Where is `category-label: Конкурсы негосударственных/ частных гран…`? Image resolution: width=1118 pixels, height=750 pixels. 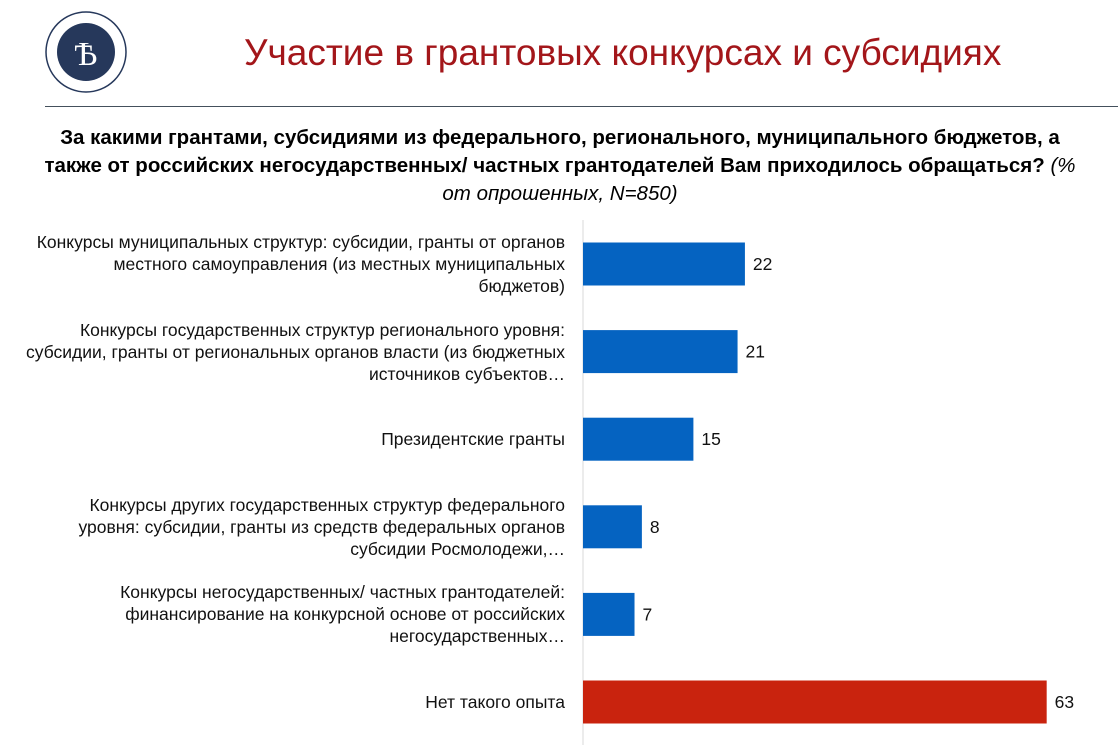
category-label: Конкурсы негосударственных/ частных гран… is located at coordinates (342, 614).